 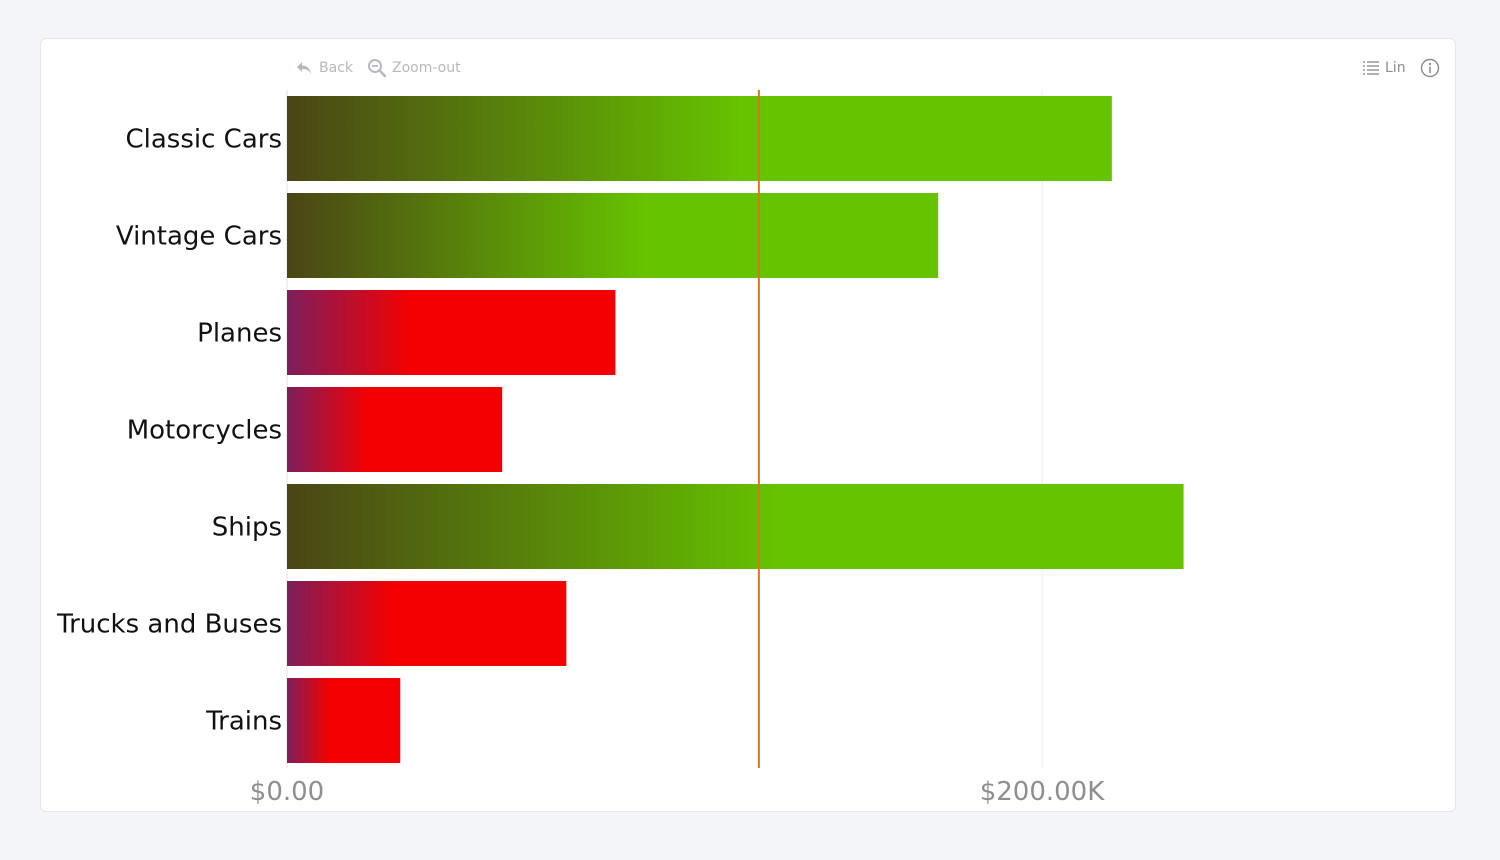 I want to click on undo-arrow-icon, so click(x=304, y=68).